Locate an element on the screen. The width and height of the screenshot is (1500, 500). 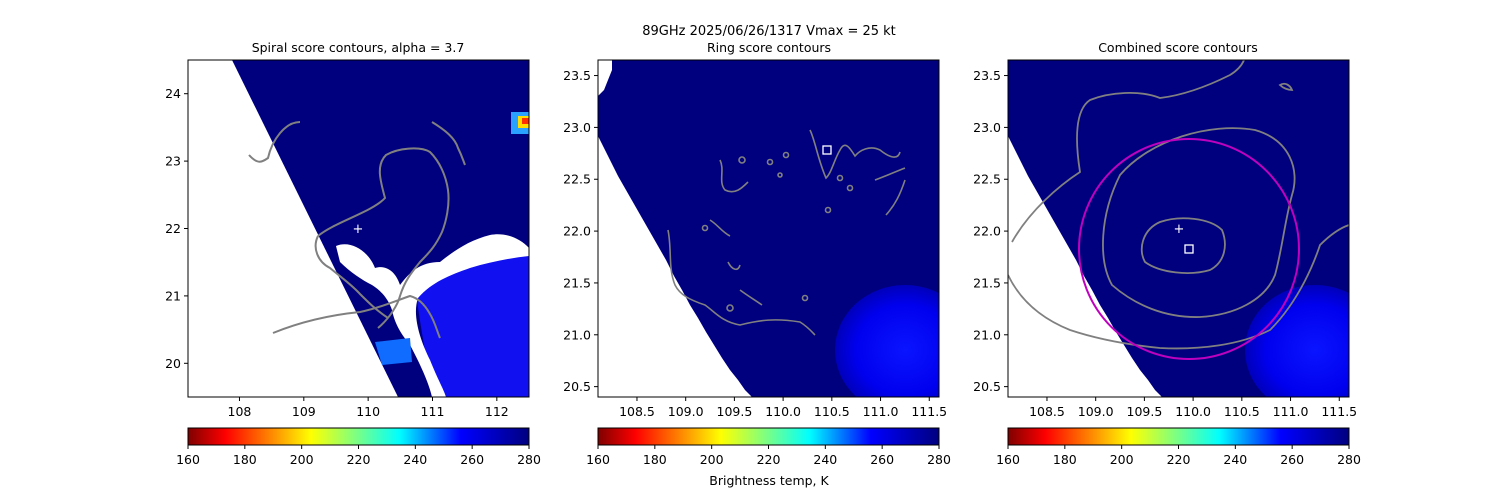
suptitle: 89GHz 2025/06/26/1317 Vmax = 25 kt is located at coordinates (769, 31).